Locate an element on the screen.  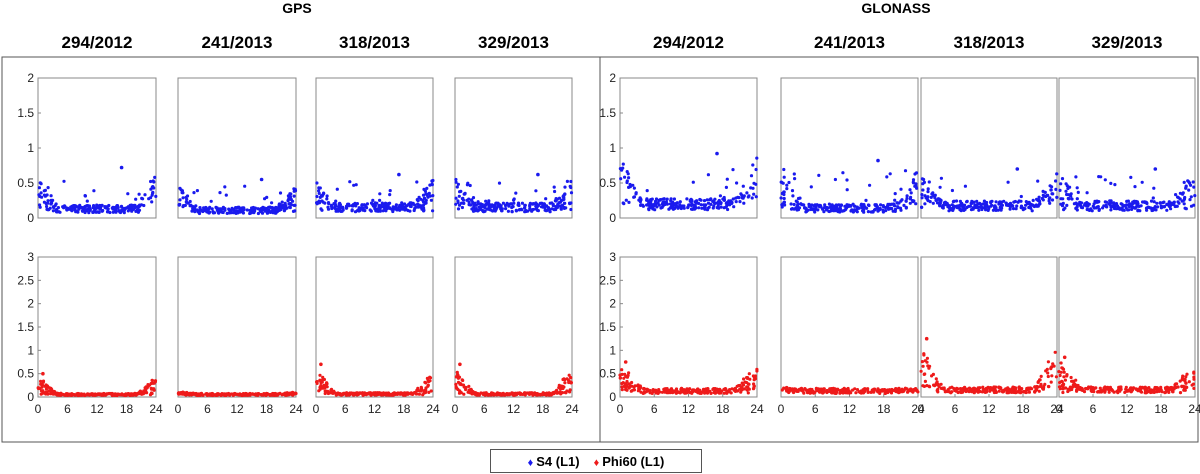
x-tick-label: 18 is located at coordinates (1023, 409).